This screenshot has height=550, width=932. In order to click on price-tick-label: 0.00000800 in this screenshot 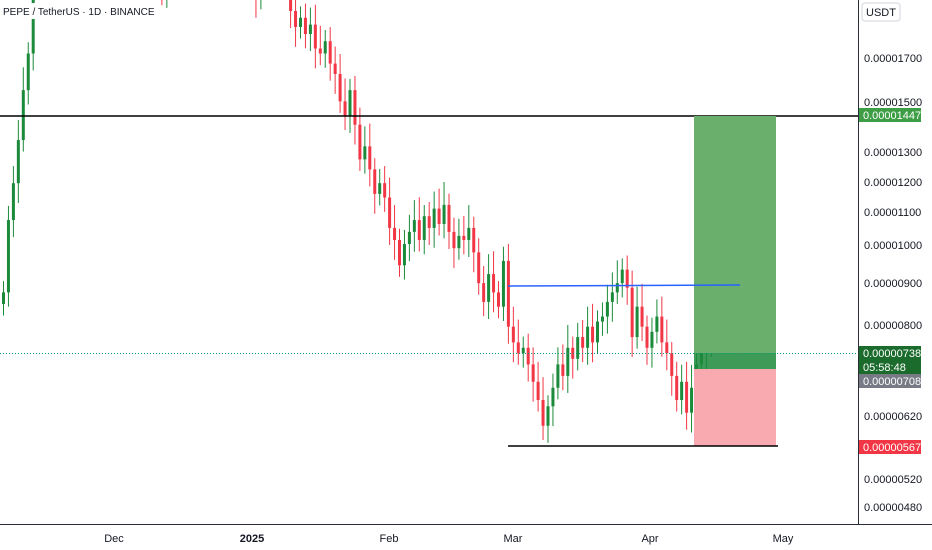, I will do `click(893, 326)`.